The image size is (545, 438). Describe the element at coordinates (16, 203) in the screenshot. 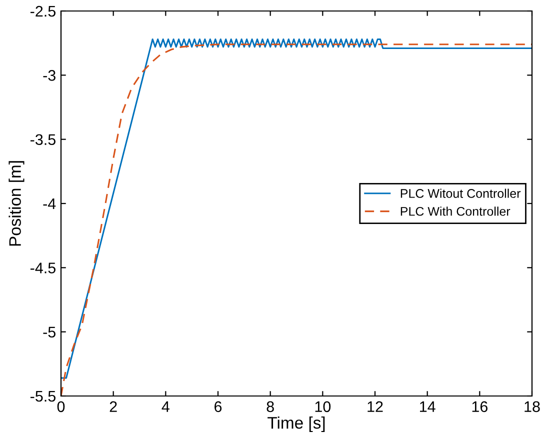

I see `y-axis-title: Position [m]` at that location.